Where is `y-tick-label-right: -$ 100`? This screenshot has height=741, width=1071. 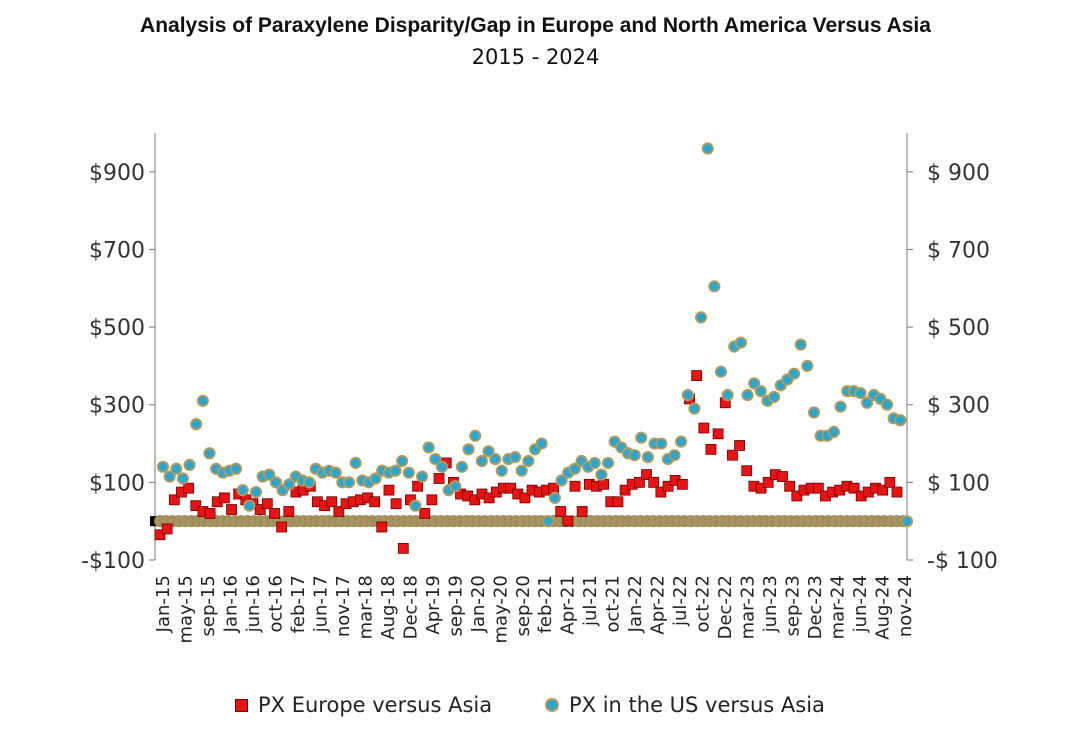
y-tick-label-right: -$ 100 is located at coordinates (962, 561).